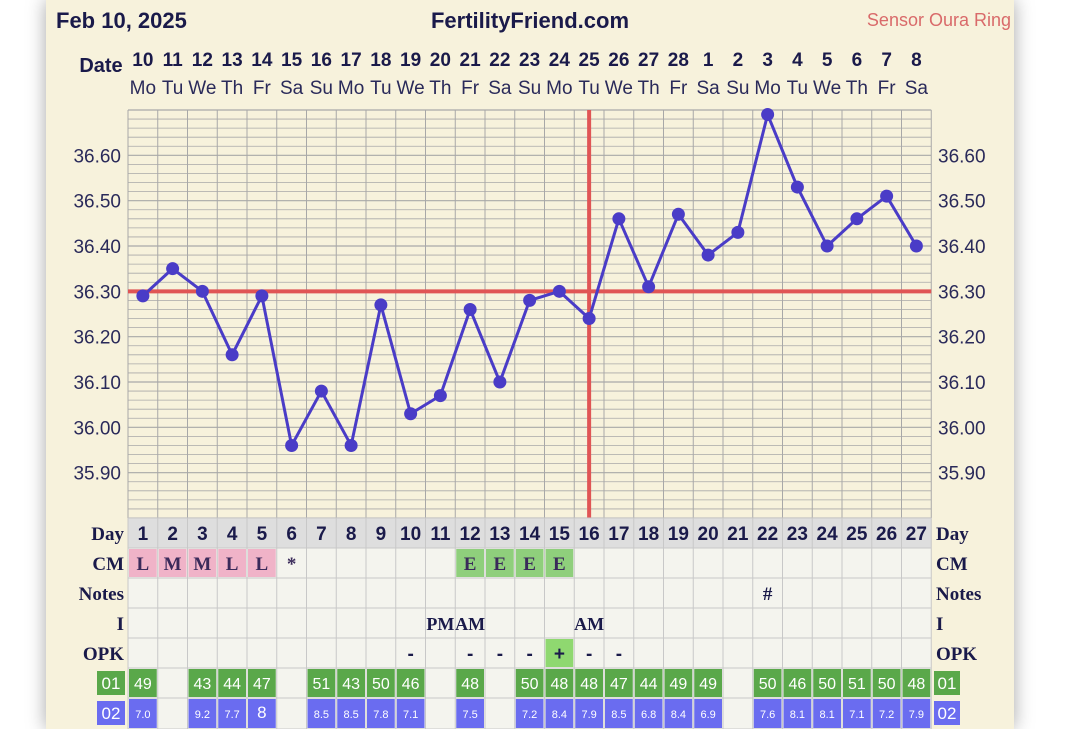 The width and height of the screenshot is (1080, 729). I want to click on notes-row-label: Notes, so click(101, 594).